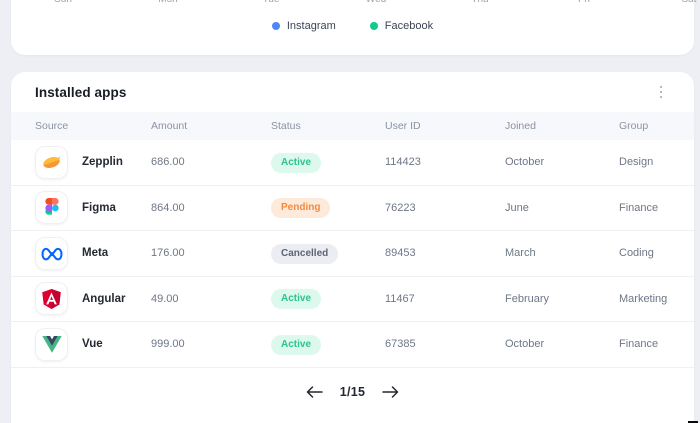  Describe the element at coordinates (51, 253) in the screenshot. I see `meta-logo-icon` at that location.